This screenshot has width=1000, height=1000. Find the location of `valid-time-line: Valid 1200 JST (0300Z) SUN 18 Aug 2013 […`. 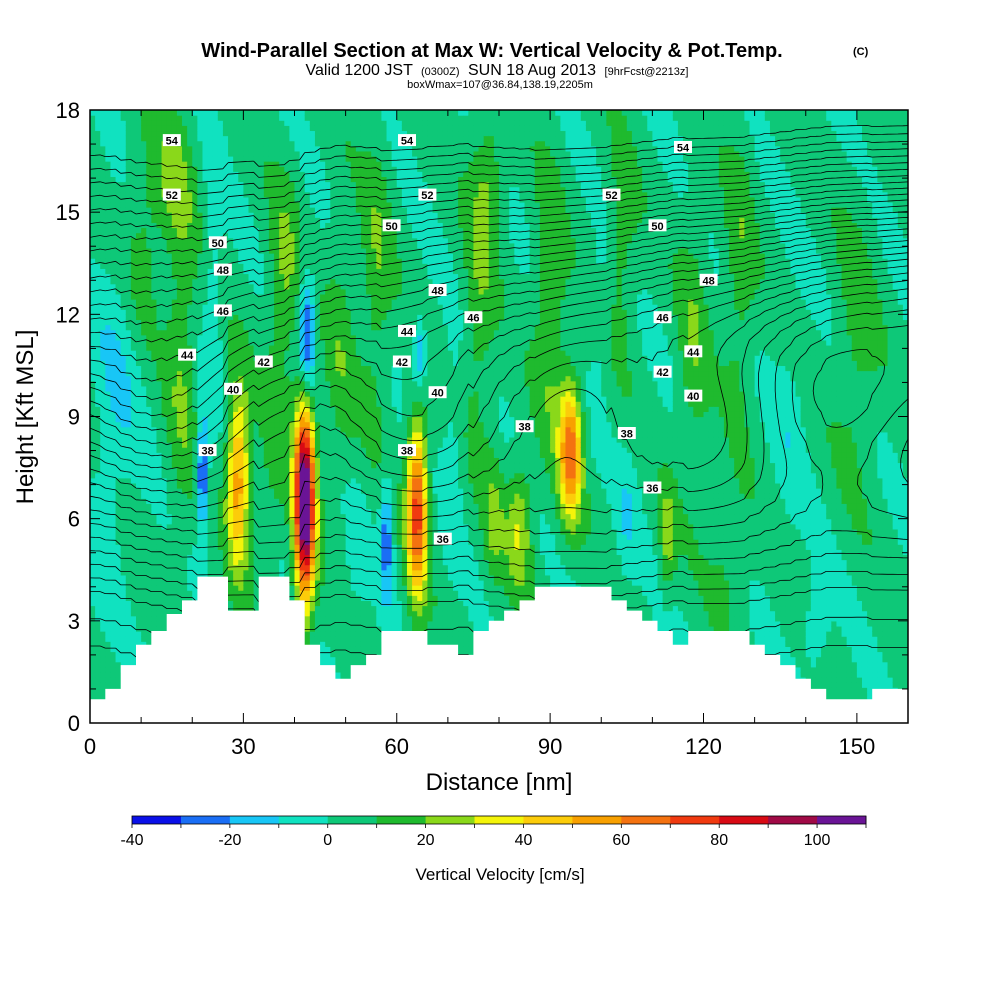

valid-time-line: Valid 1200 JST (0300Z) SUN 18 Aug 2013 [… is located at coordinates (497, 70).